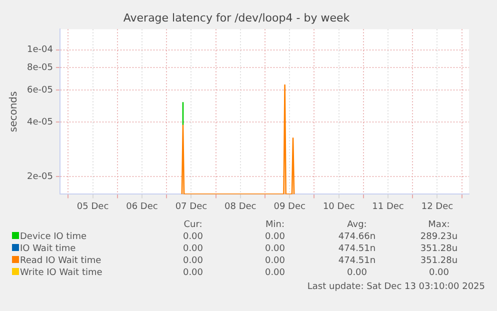 Image resolution: width=497 pixels, height=311 pixels. Describe the element at coordinates (92, 207) in the screenshot. I see `x-tick-label: 05 Dec` at that location.